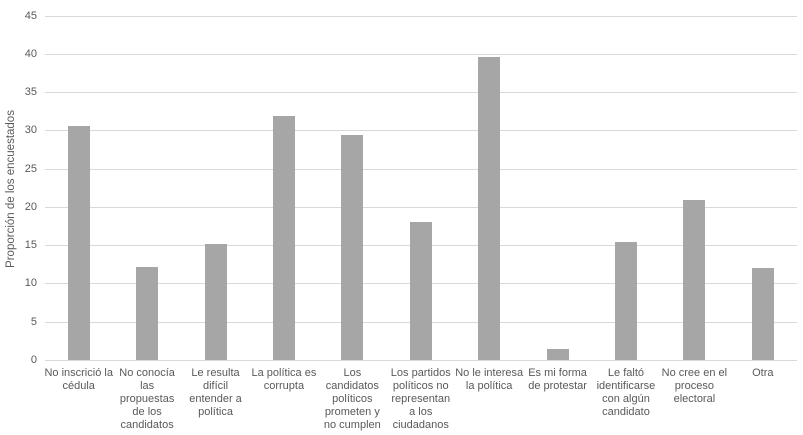 The width and height of the screenshot is (803, 435). What do you see at coordinates (30, 130) in the screenshot?
I see `y-tick-label: 30` at bounding box center [30, 130].